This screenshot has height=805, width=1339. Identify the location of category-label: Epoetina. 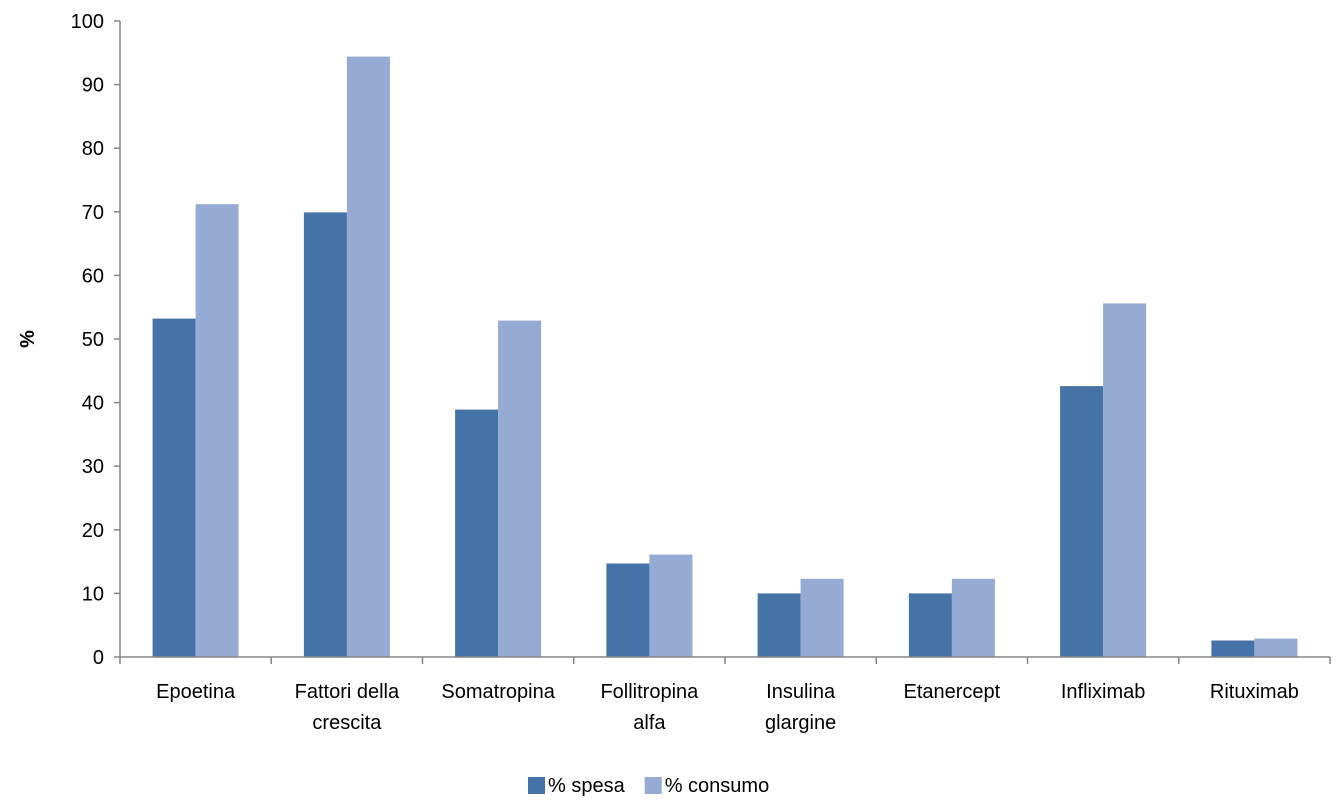
(196, 692).